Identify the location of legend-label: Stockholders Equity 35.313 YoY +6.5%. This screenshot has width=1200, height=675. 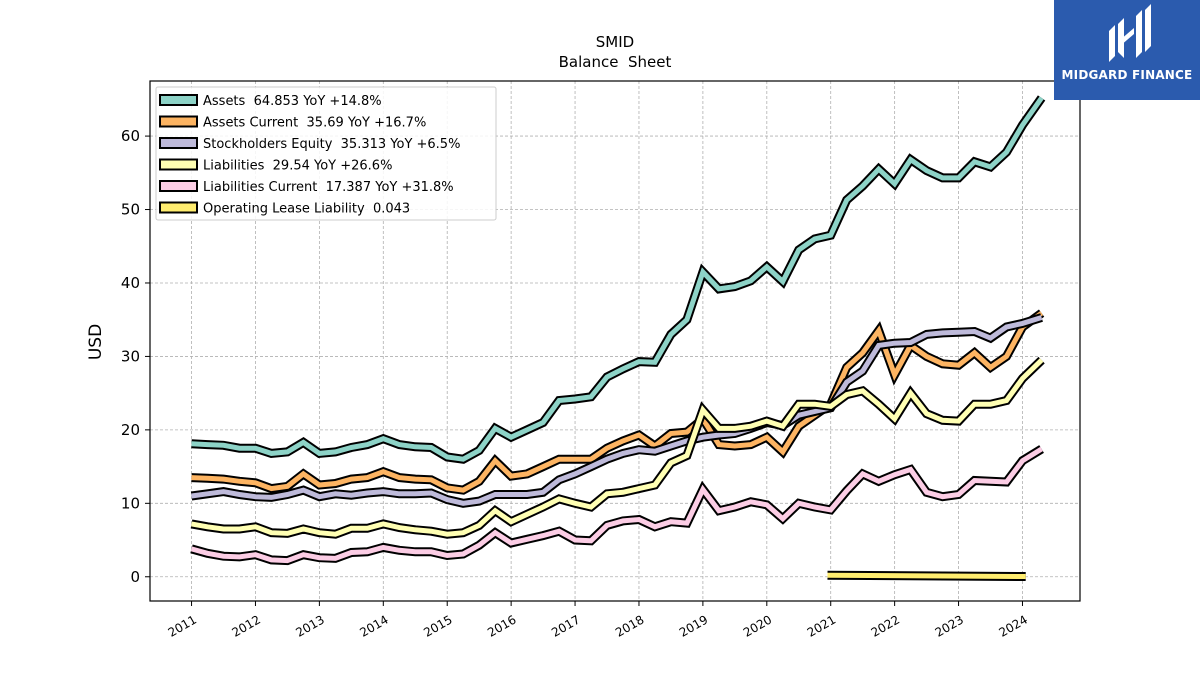
(331, 144).